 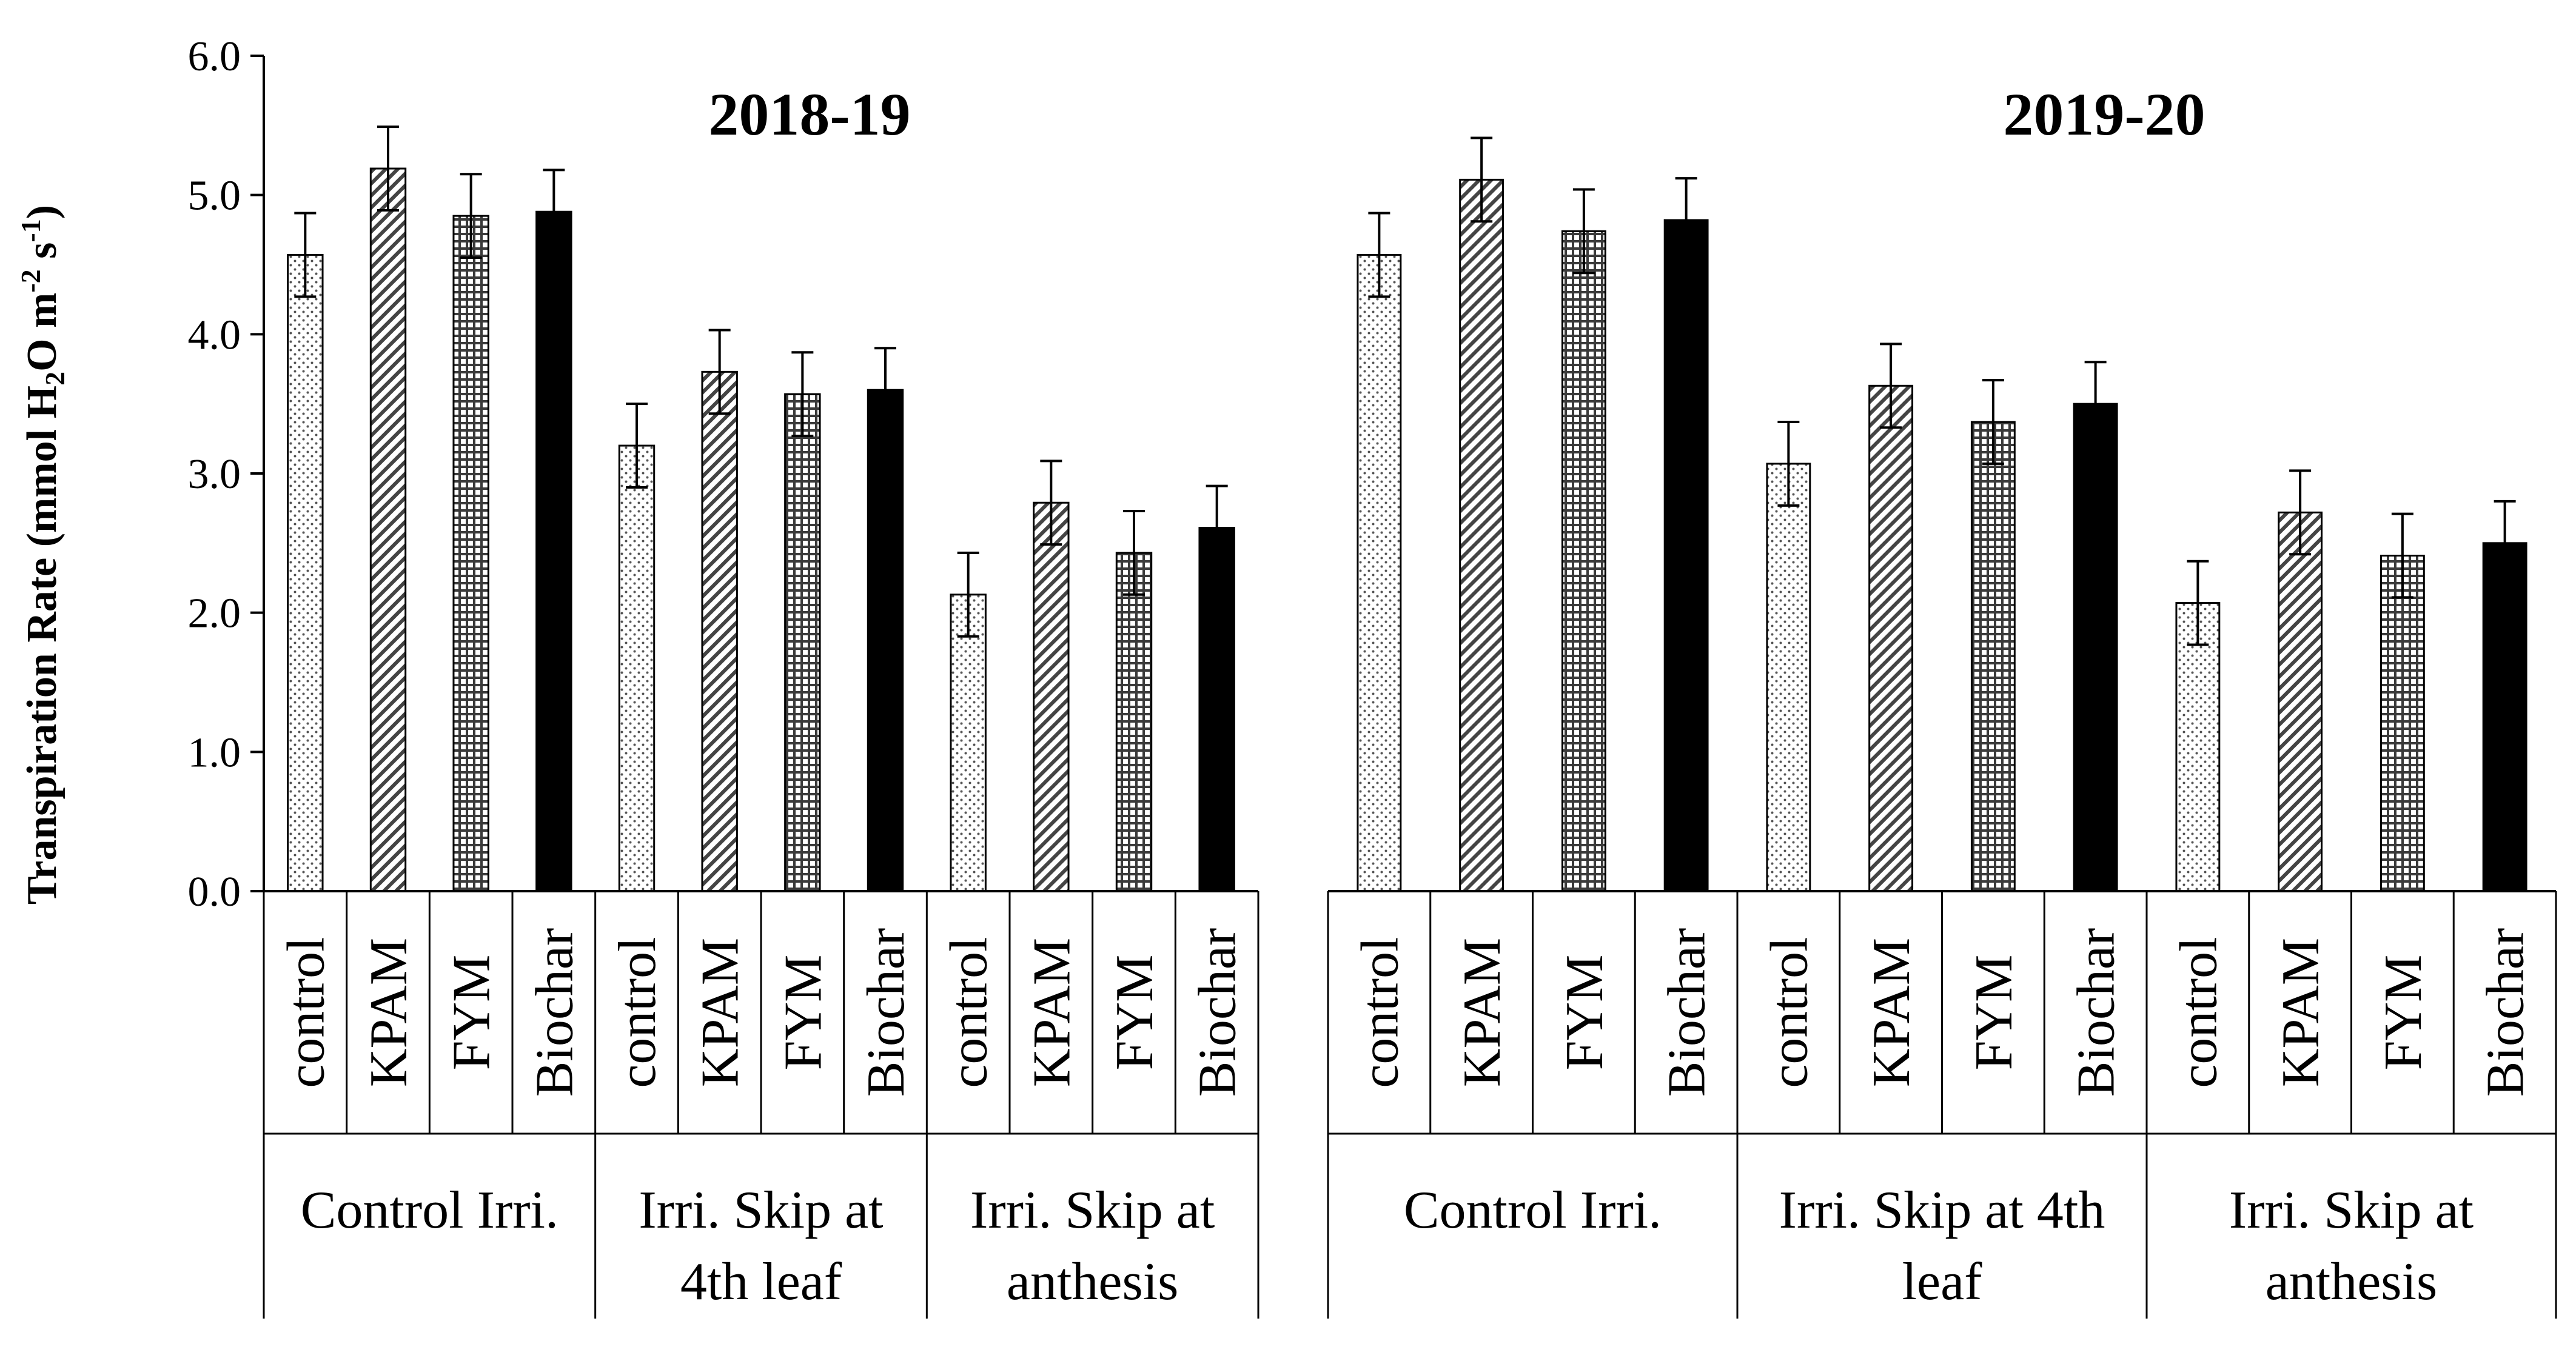 What do you see at coordinates (214, 892) in the screenshot?
I see `y-tick-label: 0.0` at bounding box center [214, 892].